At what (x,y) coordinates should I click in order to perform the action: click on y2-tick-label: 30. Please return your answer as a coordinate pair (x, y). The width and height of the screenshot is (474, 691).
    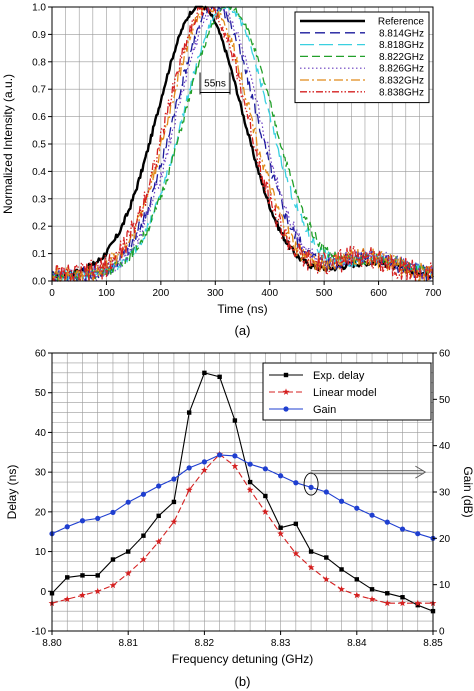
    Looking at the image, I should click on (445, 493).